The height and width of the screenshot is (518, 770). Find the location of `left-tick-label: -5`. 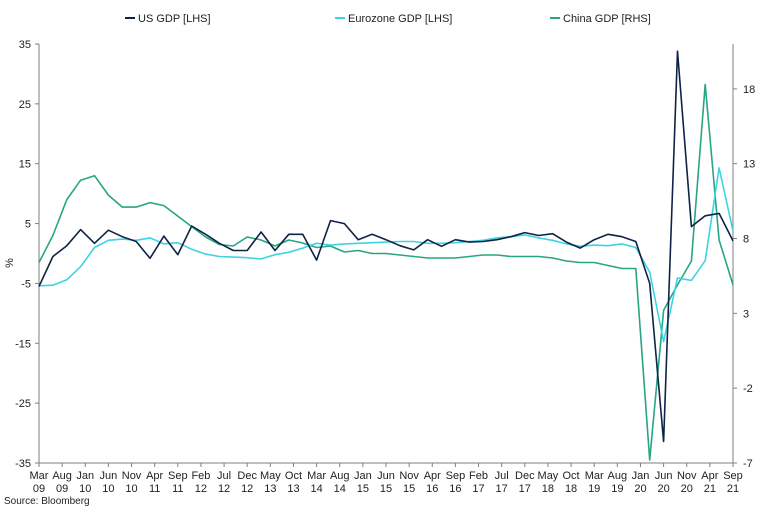

left-tick-label: -5 is located at coordinates (26, 284).